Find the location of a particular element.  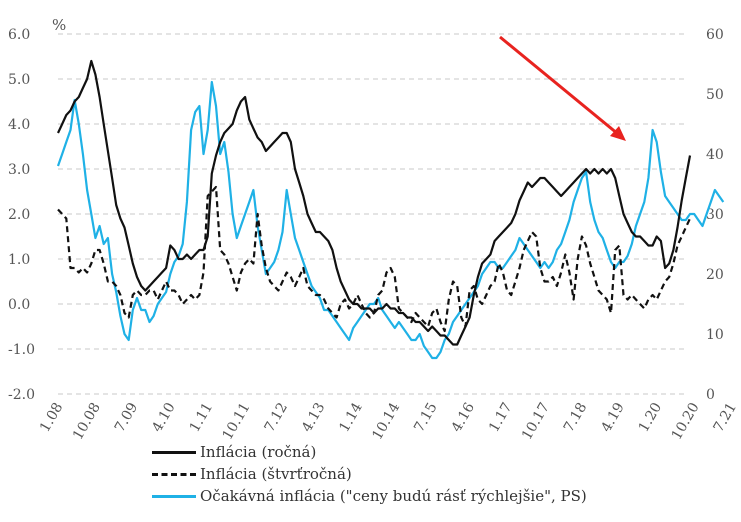

legend-label-quarterly: Inflácia (štvrťročná) is located at coordinates (276, 474).